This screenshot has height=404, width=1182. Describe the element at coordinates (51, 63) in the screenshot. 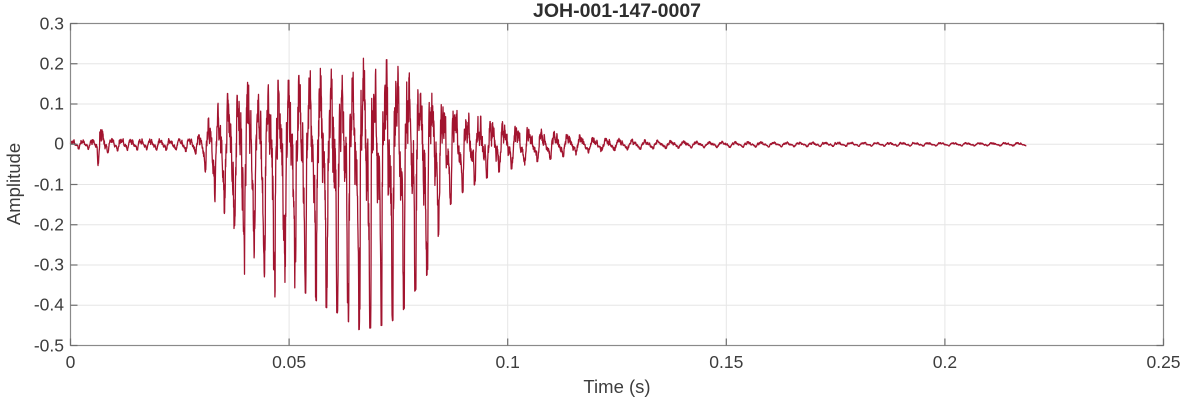

I see `y-tick-label: 0.2` at that location.